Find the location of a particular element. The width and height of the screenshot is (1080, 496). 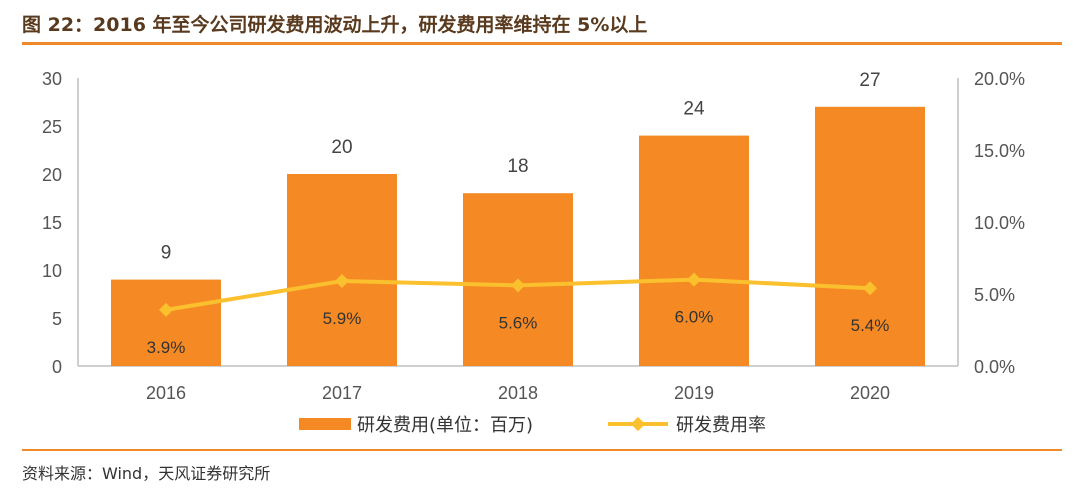

left-tick-label: 10 is located at coordinates (52, 271).